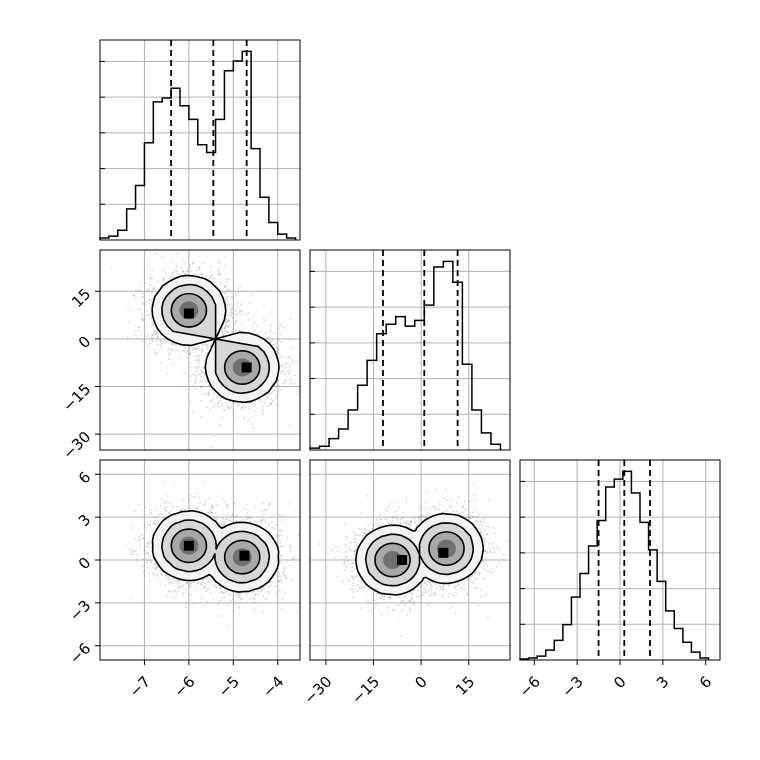  What do you see at coordinates (80, 653) in the screenshot?
I see `y-tick-label: −6` at bounding box center [80, 653].